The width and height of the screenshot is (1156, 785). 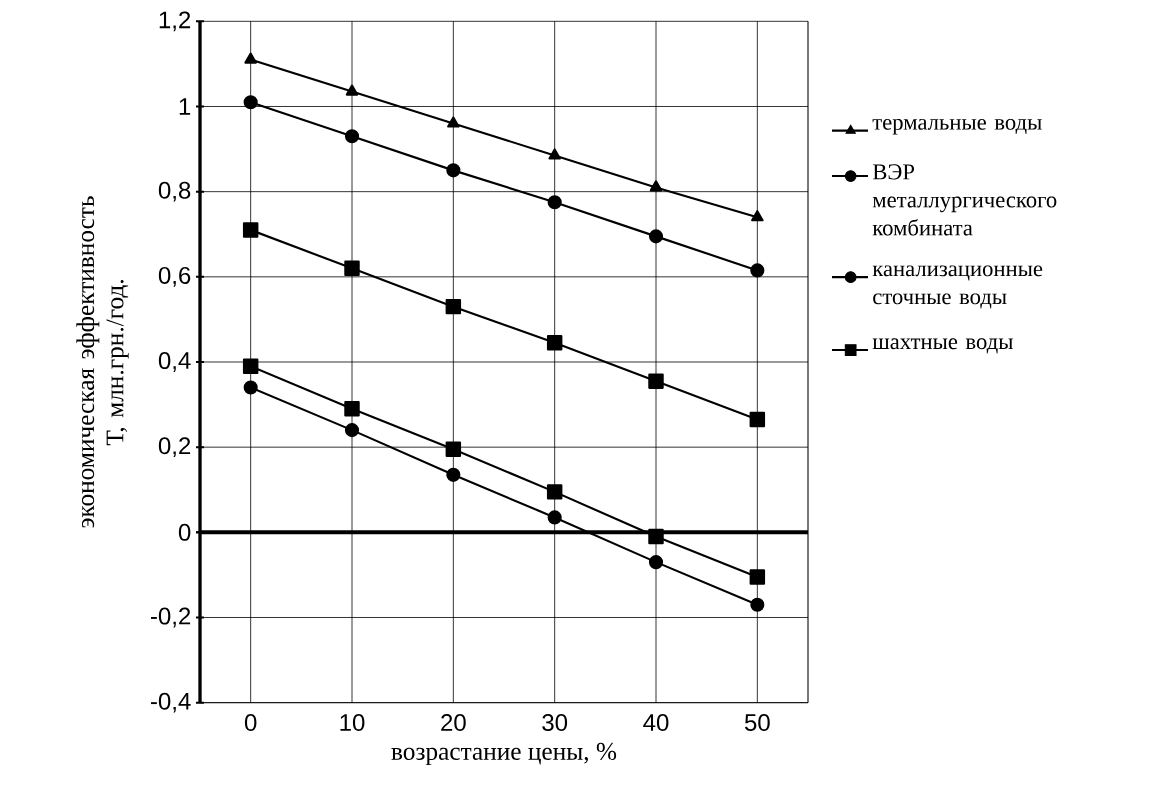 I want to click on y-axis-title: экономическая эффективность Т, млн.грн./год., so click(x=102, y=362).